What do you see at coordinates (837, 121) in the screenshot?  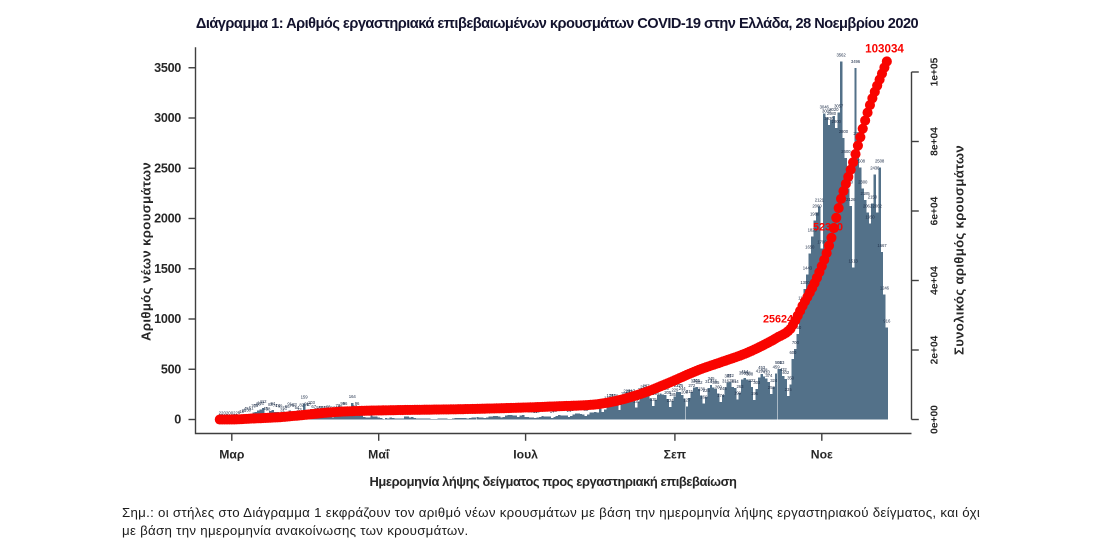 I see `svg-text: 2900` at bounding box center [837, 121].